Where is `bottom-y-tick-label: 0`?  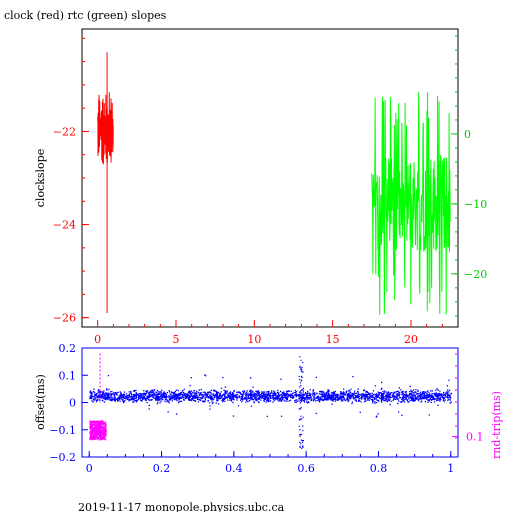
bottom-y-tick-label: 0 is located at coordinates (72, 403).